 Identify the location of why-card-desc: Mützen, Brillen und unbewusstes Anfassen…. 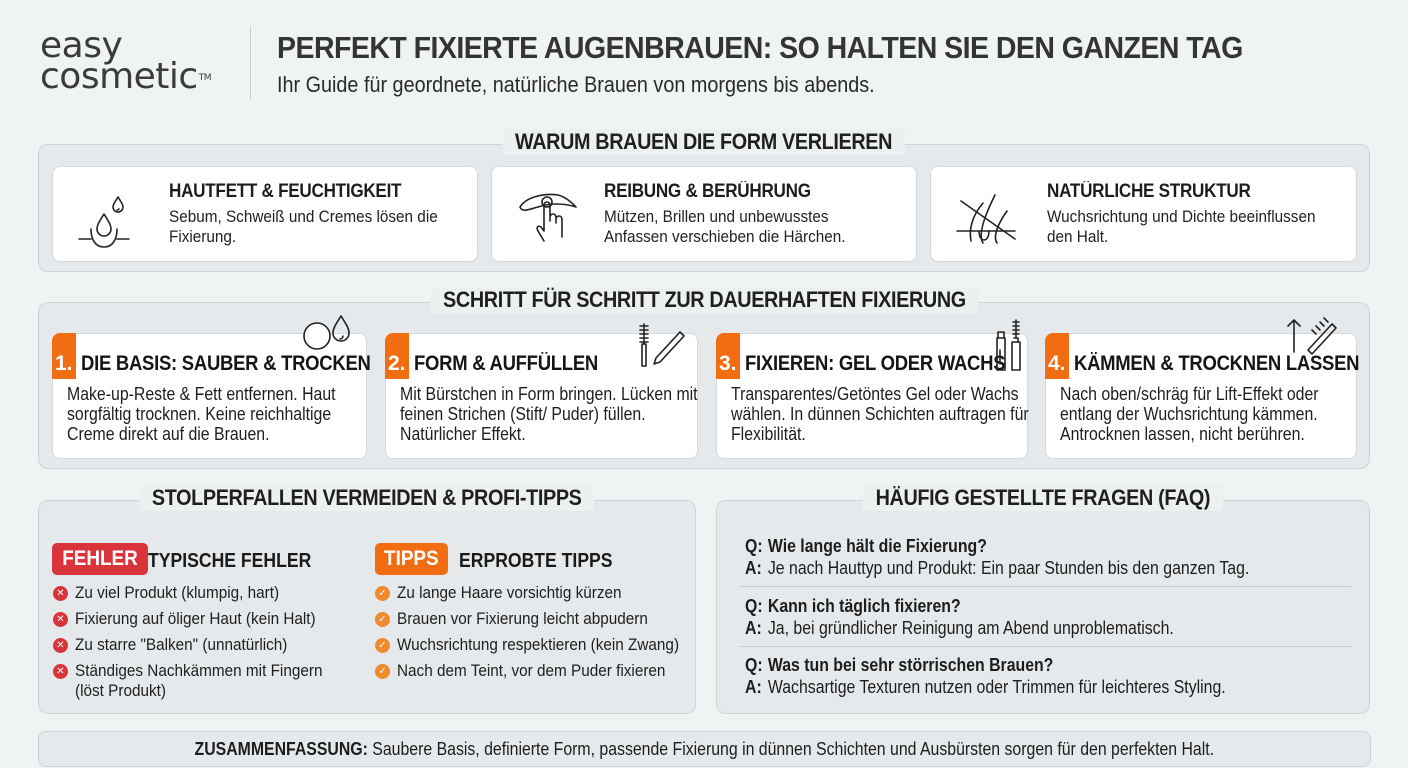
(725, 226).